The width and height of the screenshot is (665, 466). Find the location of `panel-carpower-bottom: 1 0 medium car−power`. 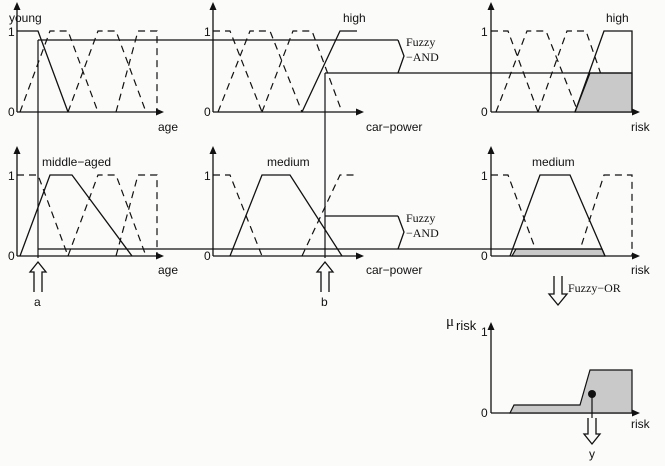

panel-carpower-bottom: 1 0 medium car−power is located at coordinates (313, 211).